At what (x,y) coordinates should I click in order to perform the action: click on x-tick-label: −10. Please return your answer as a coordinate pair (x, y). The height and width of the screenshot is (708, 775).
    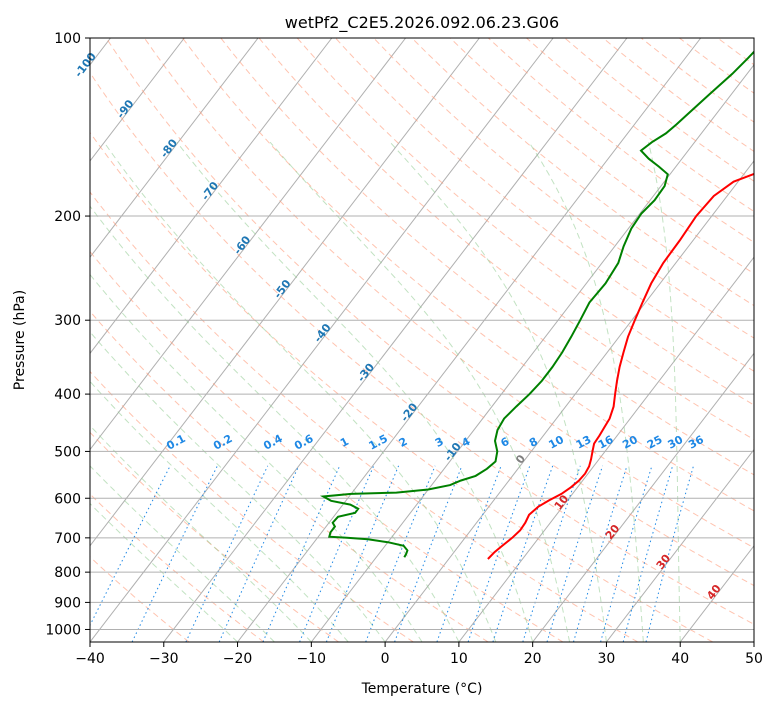
    Looking at the image, I should click on (312, 659).